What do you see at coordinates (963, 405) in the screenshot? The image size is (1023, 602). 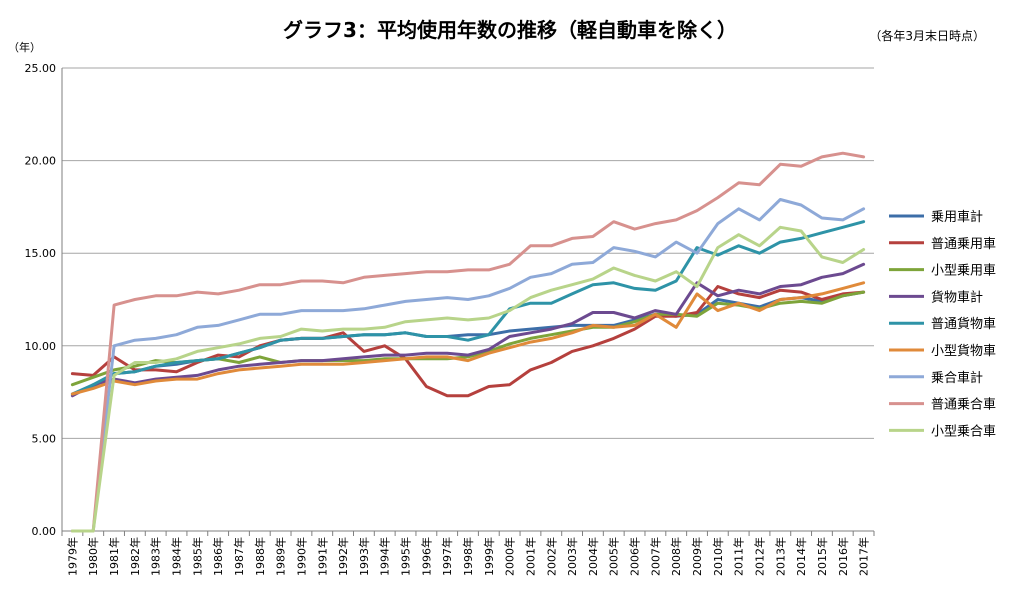 I see `legend-label: 普通乗合車` at bounding box center [963, 405].